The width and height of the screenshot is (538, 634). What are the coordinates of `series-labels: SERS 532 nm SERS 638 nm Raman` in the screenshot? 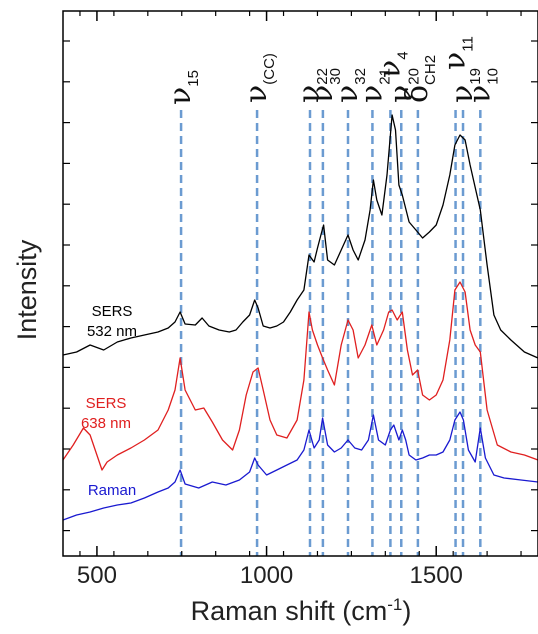 It's located at (109, 401).